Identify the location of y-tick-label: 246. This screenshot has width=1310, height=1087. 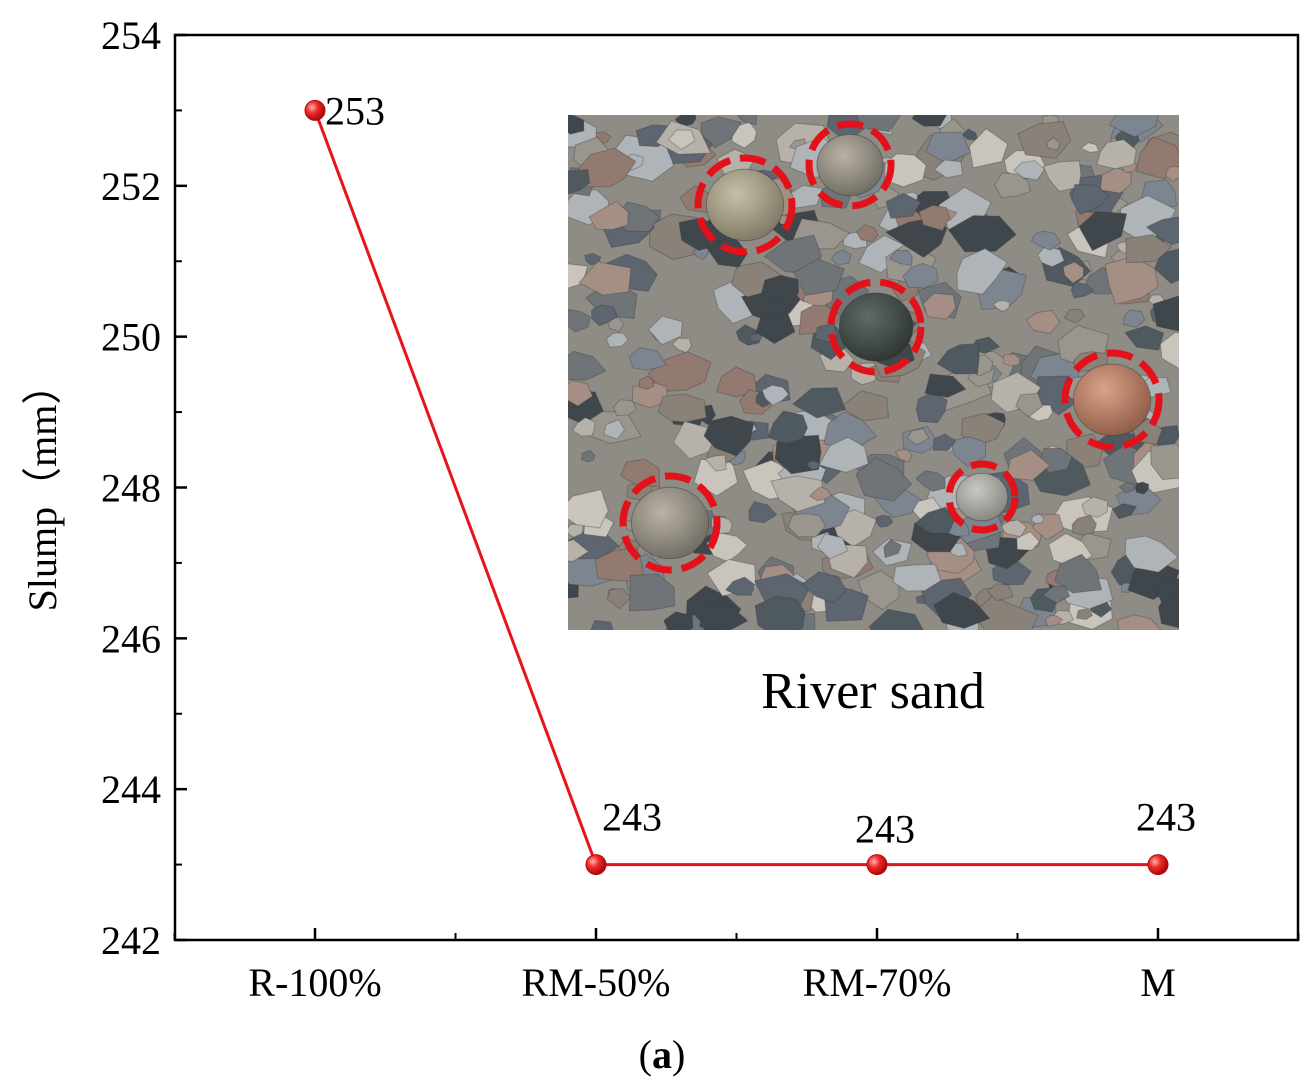
(131, 638).